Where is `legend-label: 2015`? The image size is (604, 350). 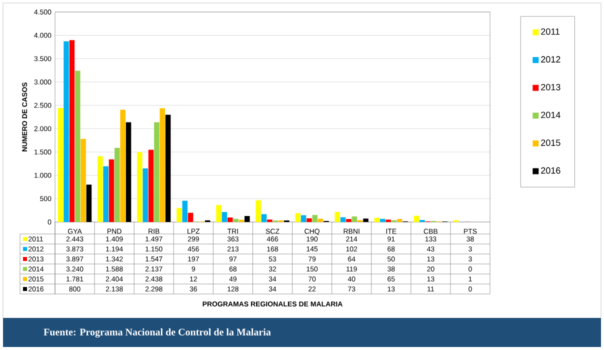 legend-label: 2015 is located at coordinates (550, 143).